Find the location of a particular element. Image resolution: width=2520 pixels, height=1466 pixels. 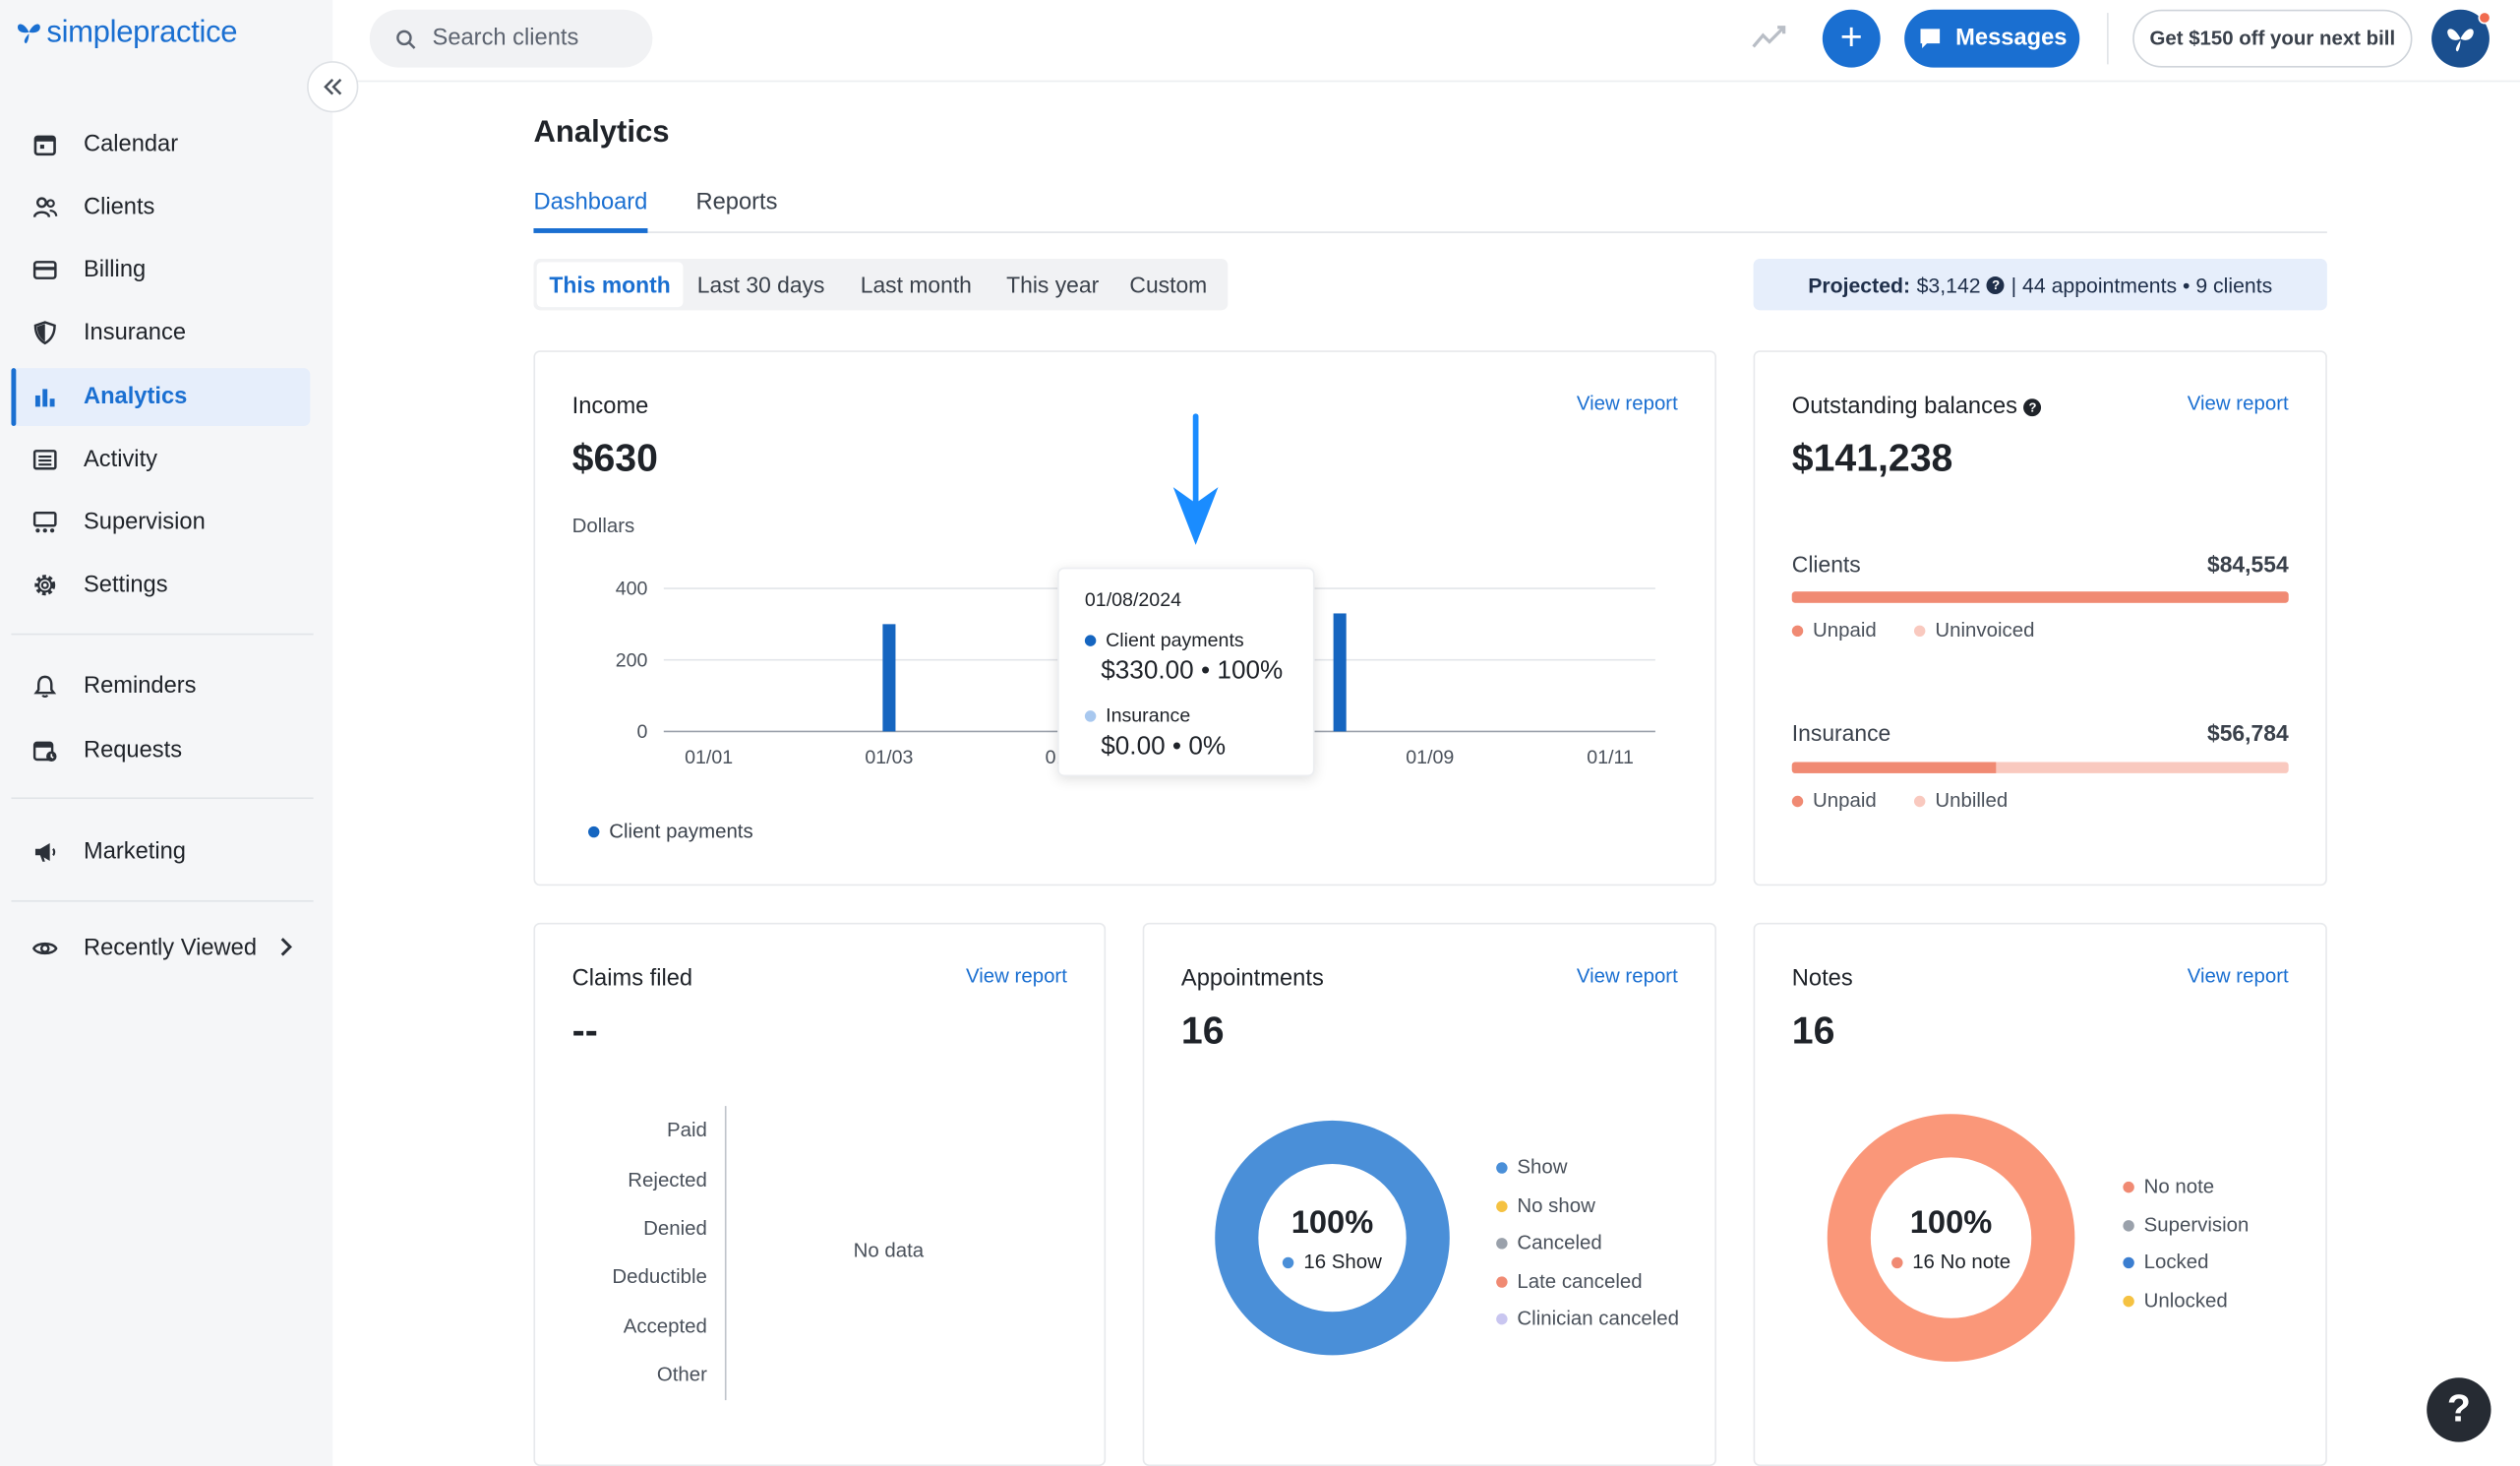

claims-view-report-link: View report is located at coordinates (1016, 976).